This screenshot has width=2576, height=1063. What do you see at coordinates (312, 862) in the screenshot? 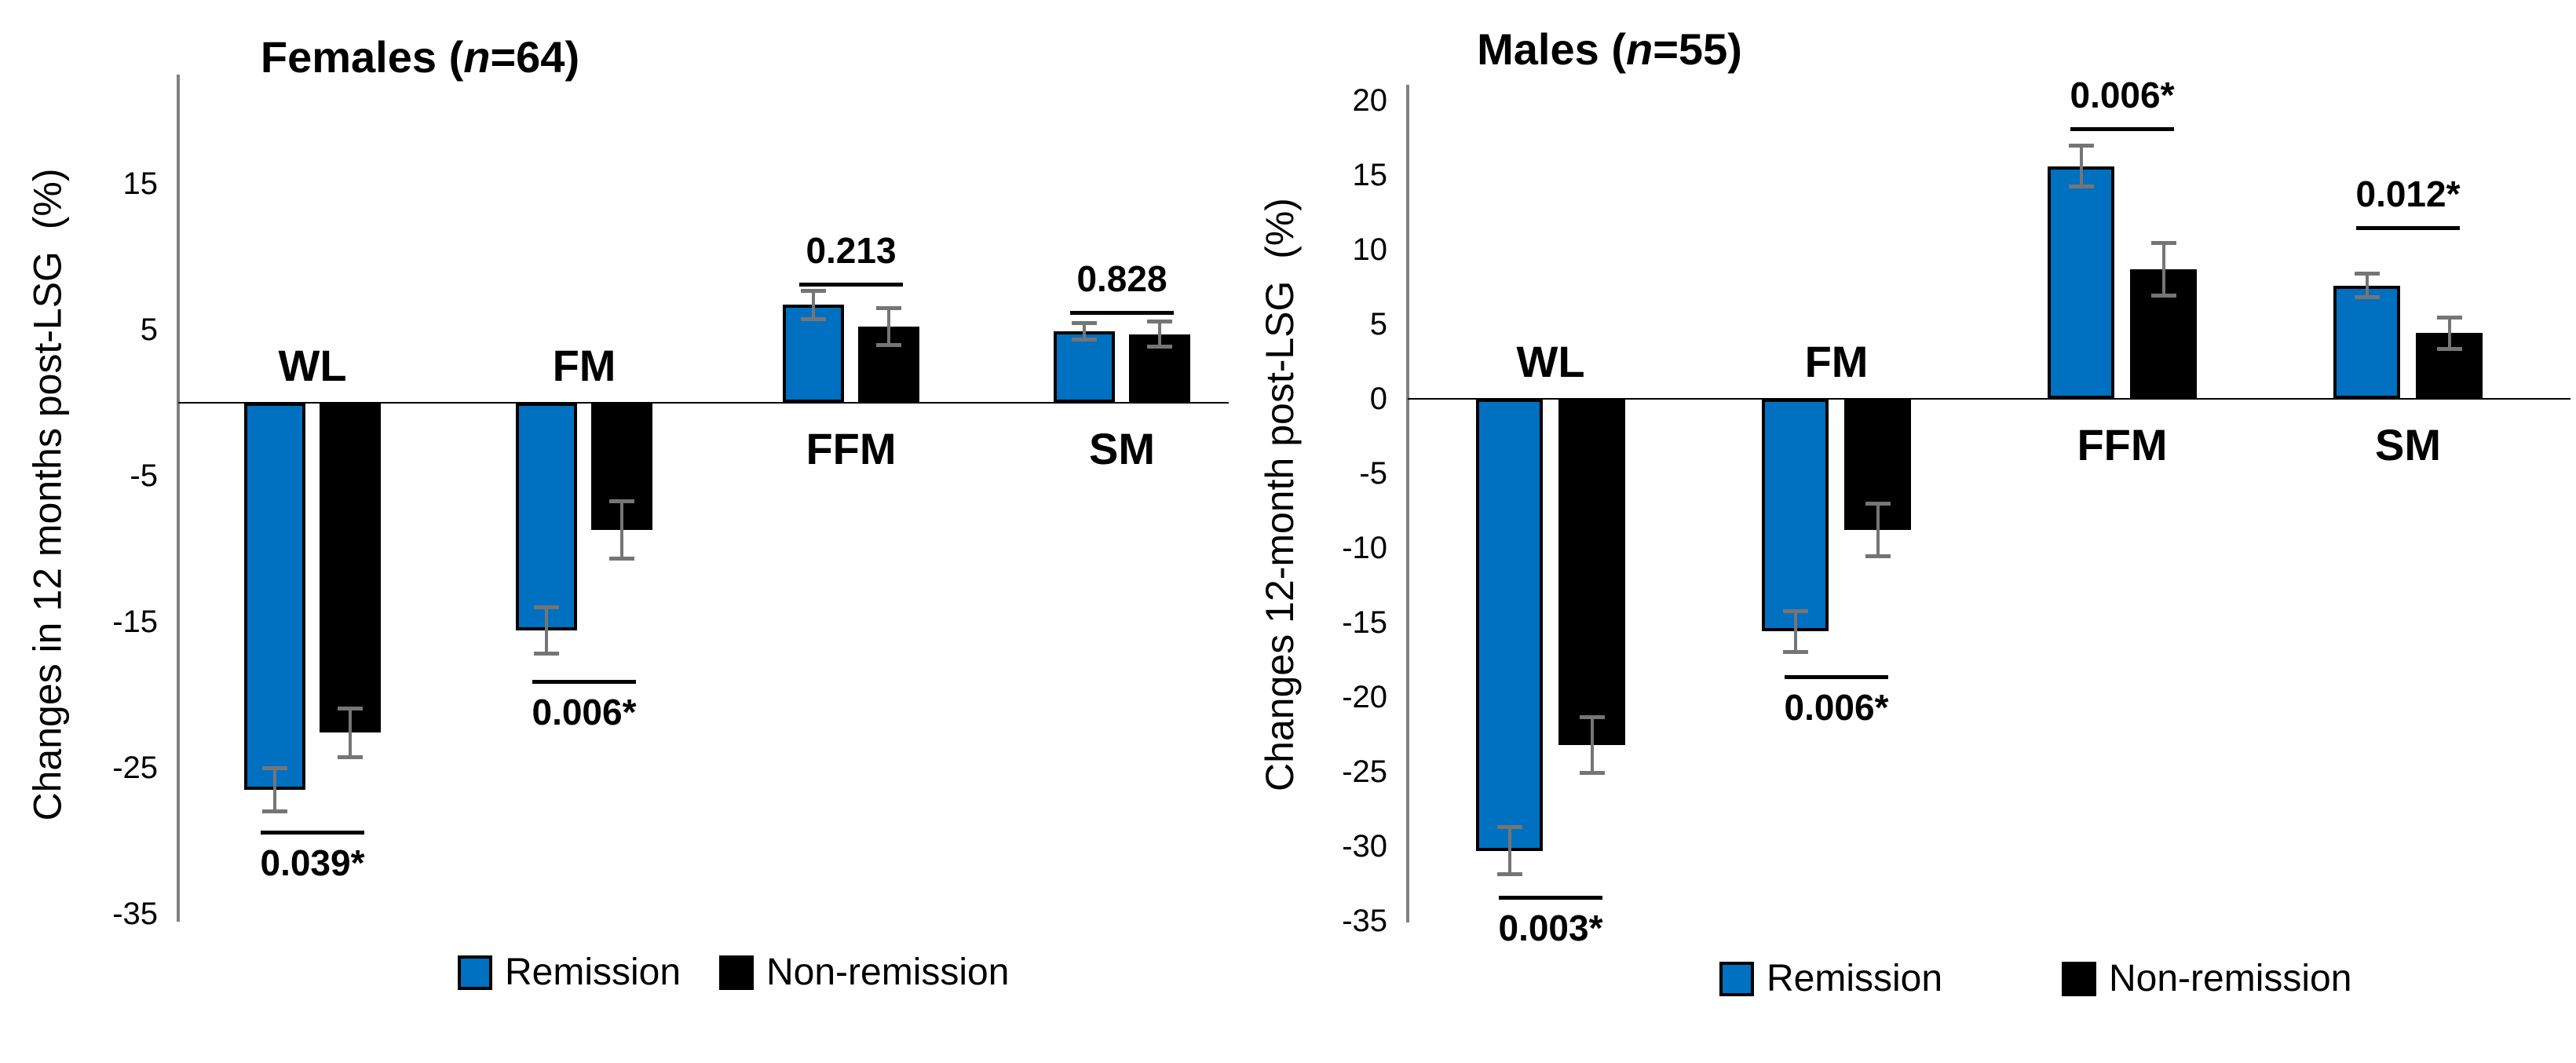
I see `p-value-wl: 0.039*` at bounding box center [312, 862].